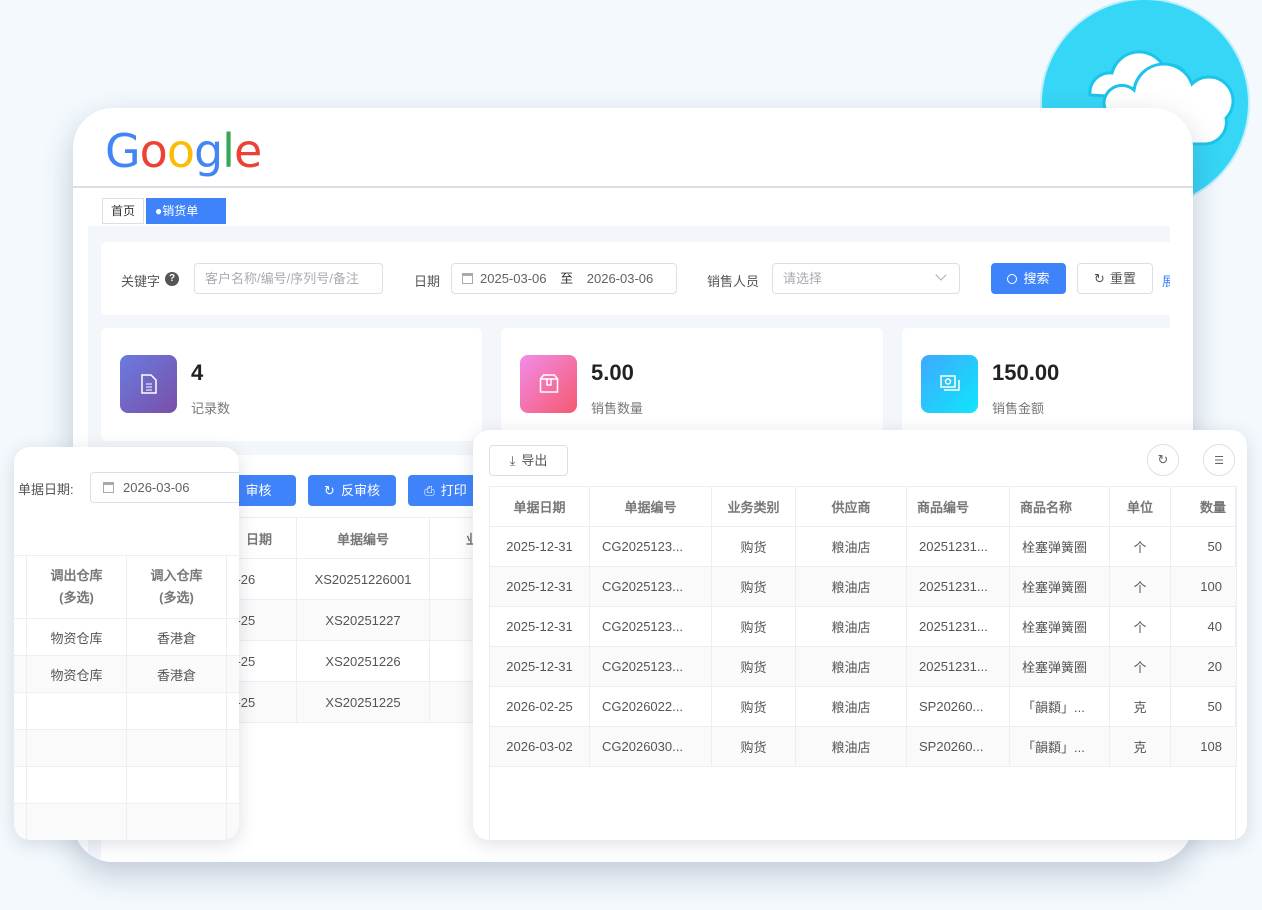 The height and width of the screenshot is (910, 1262). What do you see at coordinates (1099, 278) in the screenshot?
I see `refresh-icon: ↻` at bounding box center [1099, 278].